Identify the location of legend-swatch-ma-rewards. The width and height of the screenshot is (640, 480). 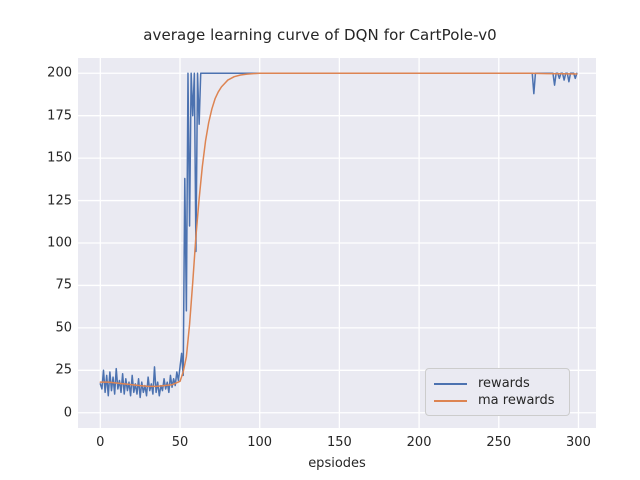
(450, 400).